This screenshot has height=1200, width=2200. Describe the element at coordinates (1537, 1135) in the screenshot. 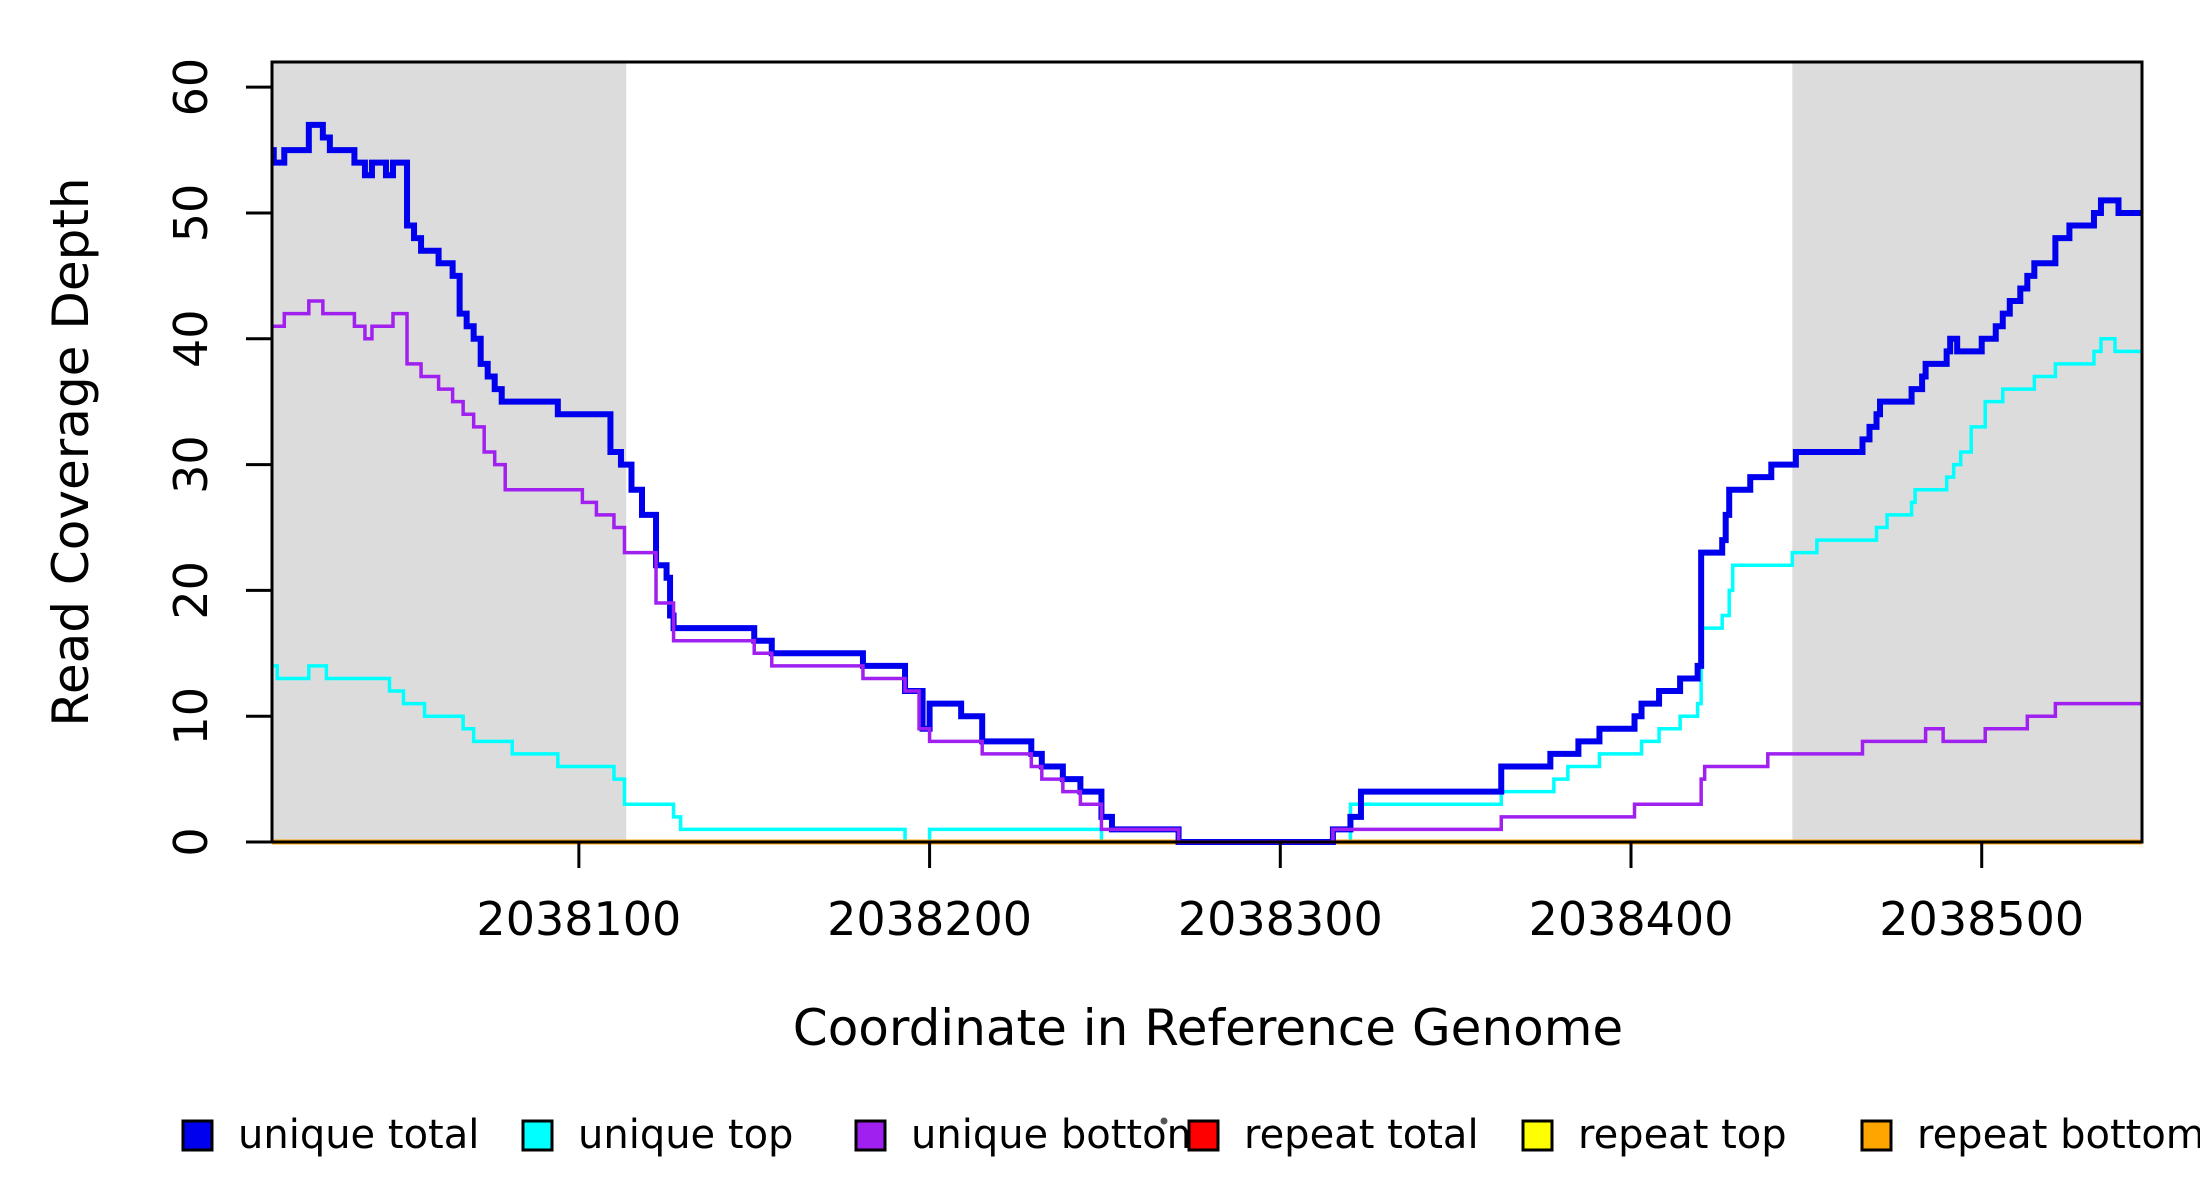

I see `legend-swatch-repeat-top` at that location.